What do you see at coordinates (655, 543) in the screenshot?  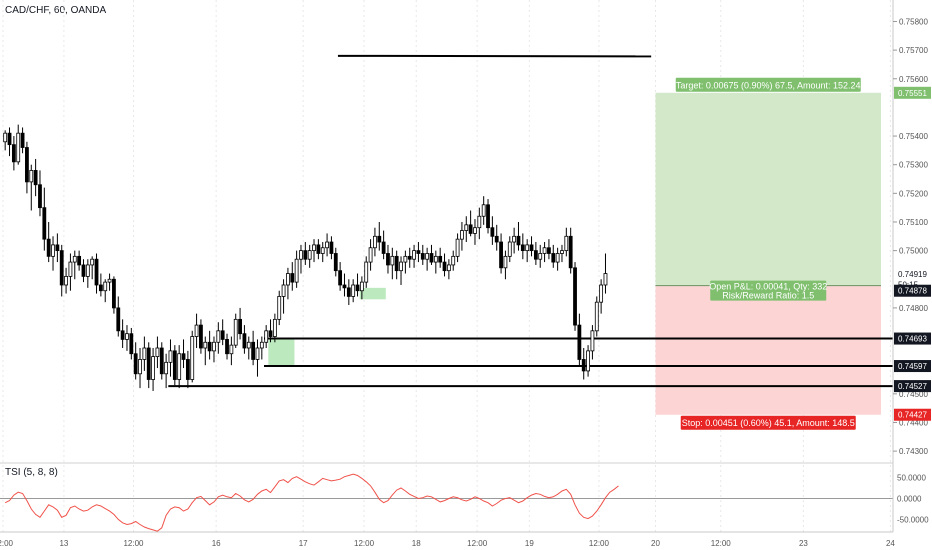 I see `time-tick-label: 20` at bounding box center [655, 543].